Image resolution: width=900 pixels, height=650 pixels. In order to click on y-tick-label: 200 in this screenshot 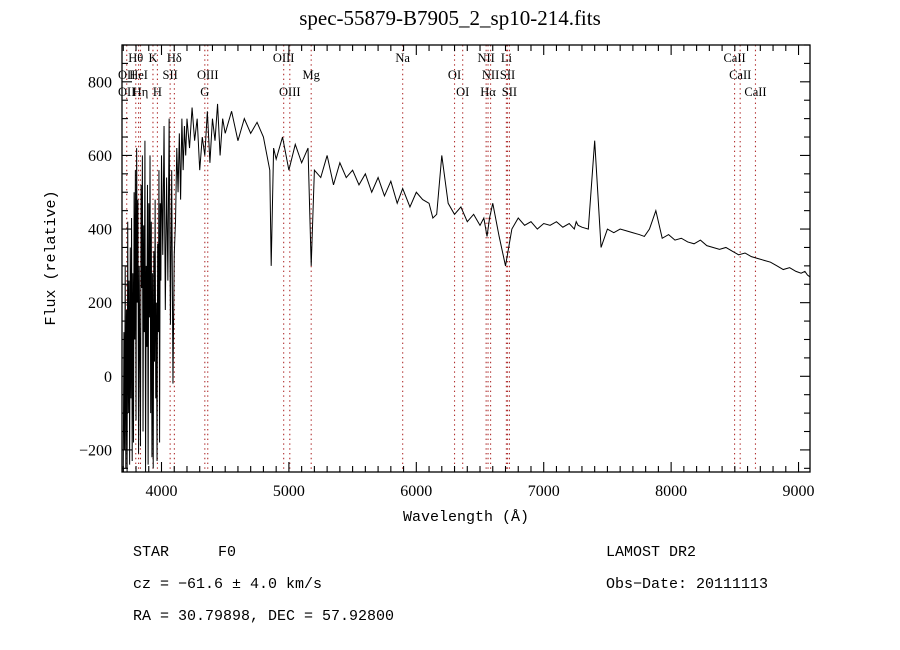, I will do `click(100, 303)`.